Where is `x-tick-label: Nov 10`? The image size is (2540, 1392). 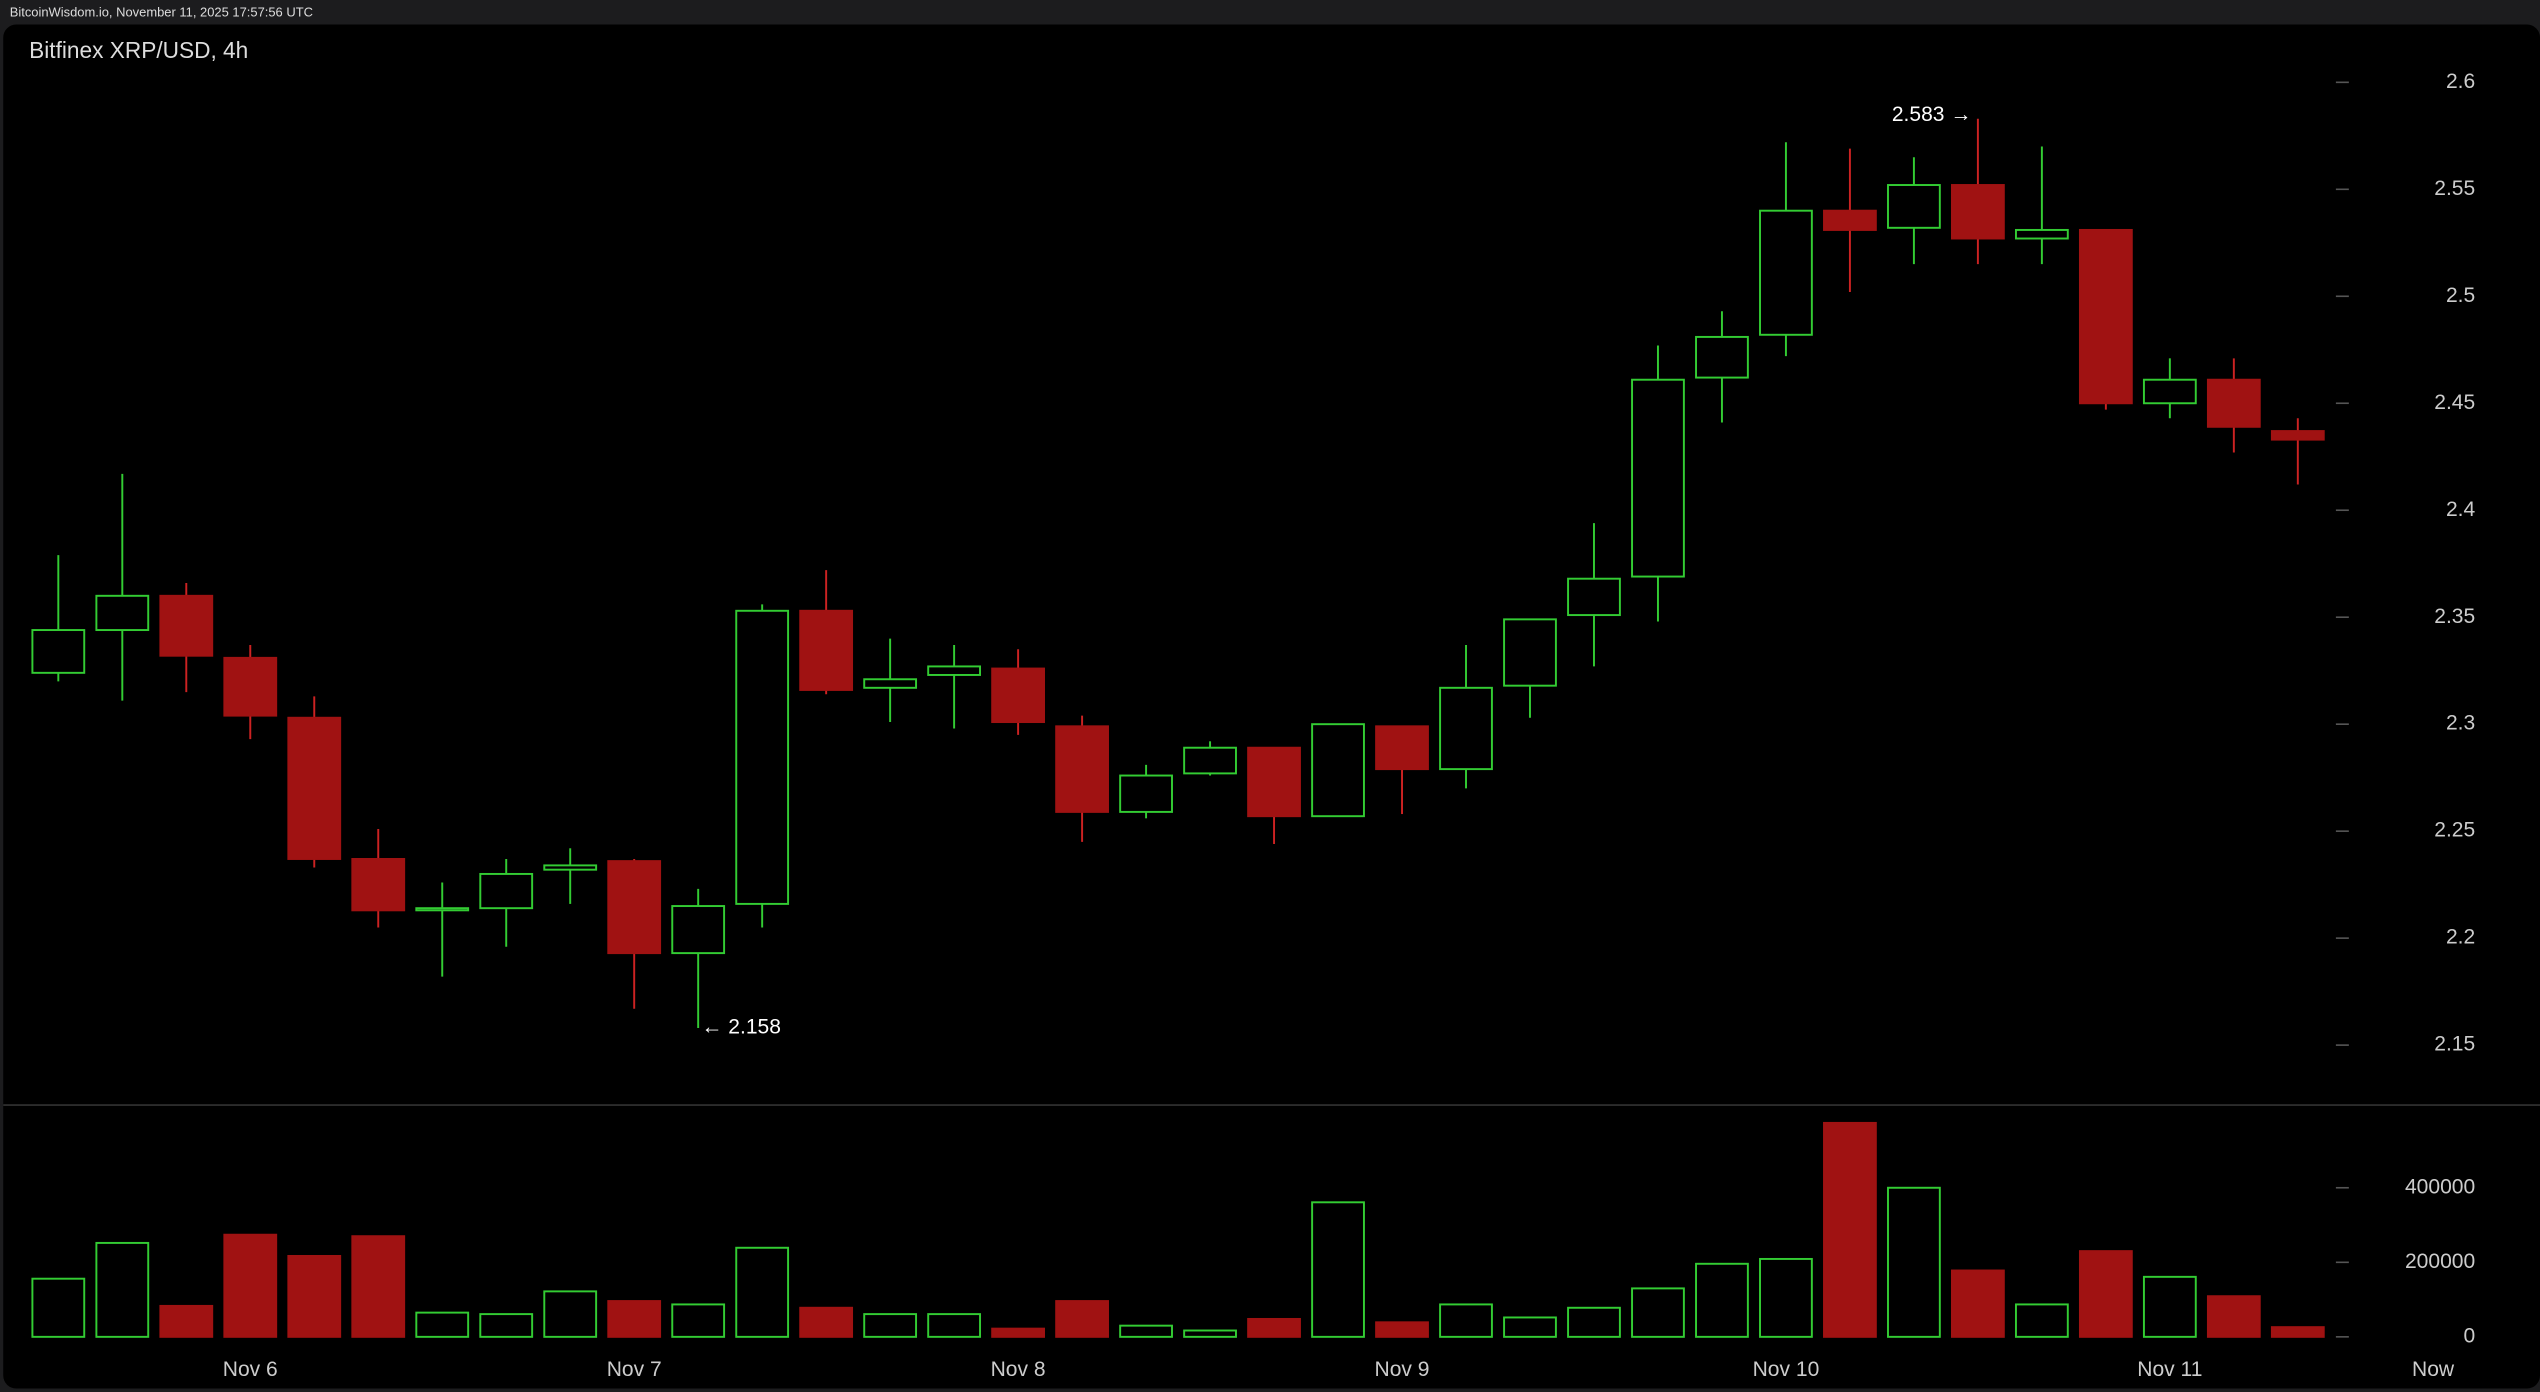
x-tick-label: Nov 10 is located at coordinates (1786, 1369).